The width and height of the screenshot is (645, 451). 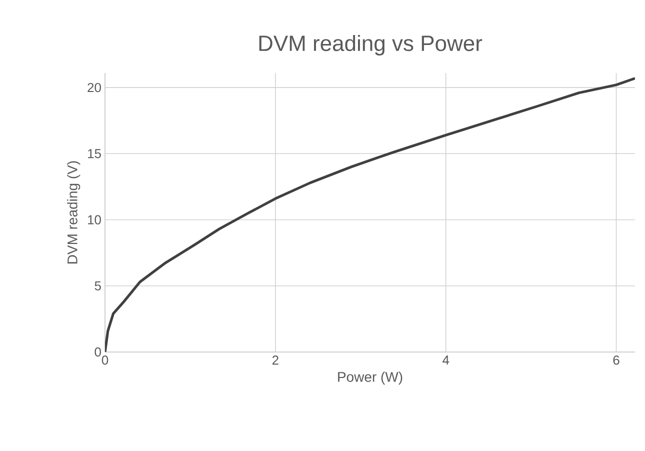 What do you see at coordinates (616, 360) in the screenshot?
I see `x-tick-label: 6` at bounding box center [616, 360].